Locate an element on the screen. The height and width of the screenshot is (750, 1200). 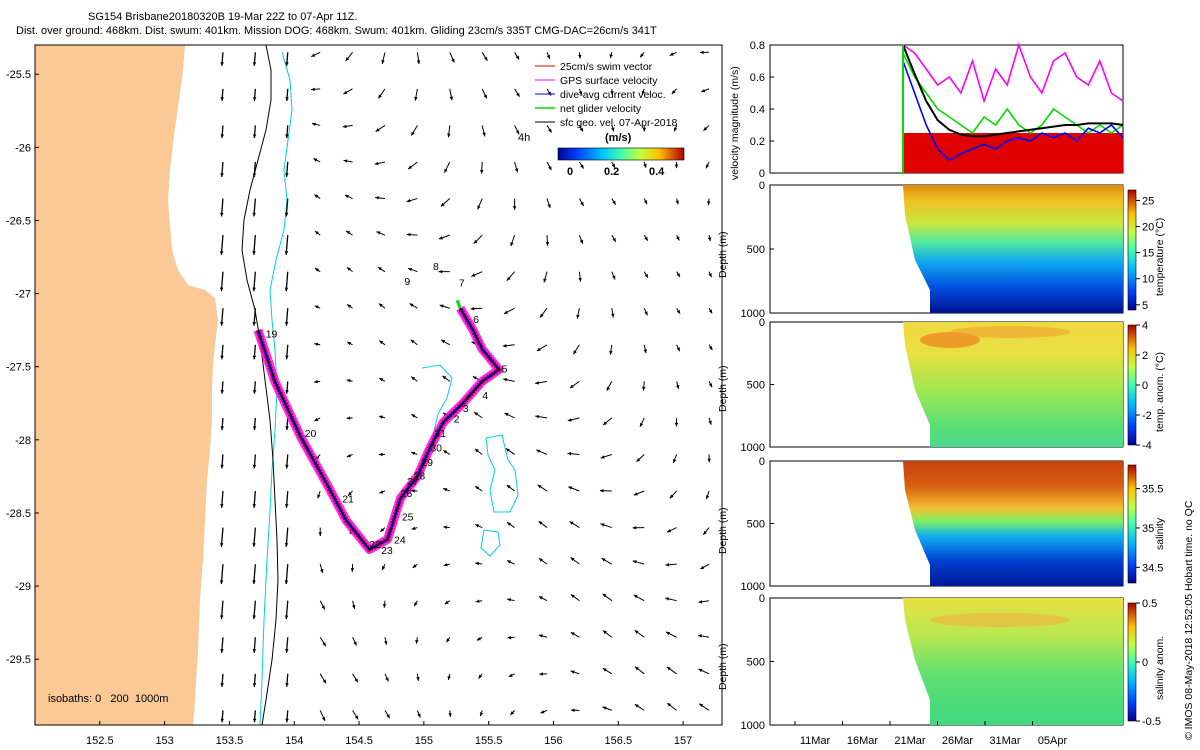
map-ytick-label: -29 is located at coordinates (23, 587).